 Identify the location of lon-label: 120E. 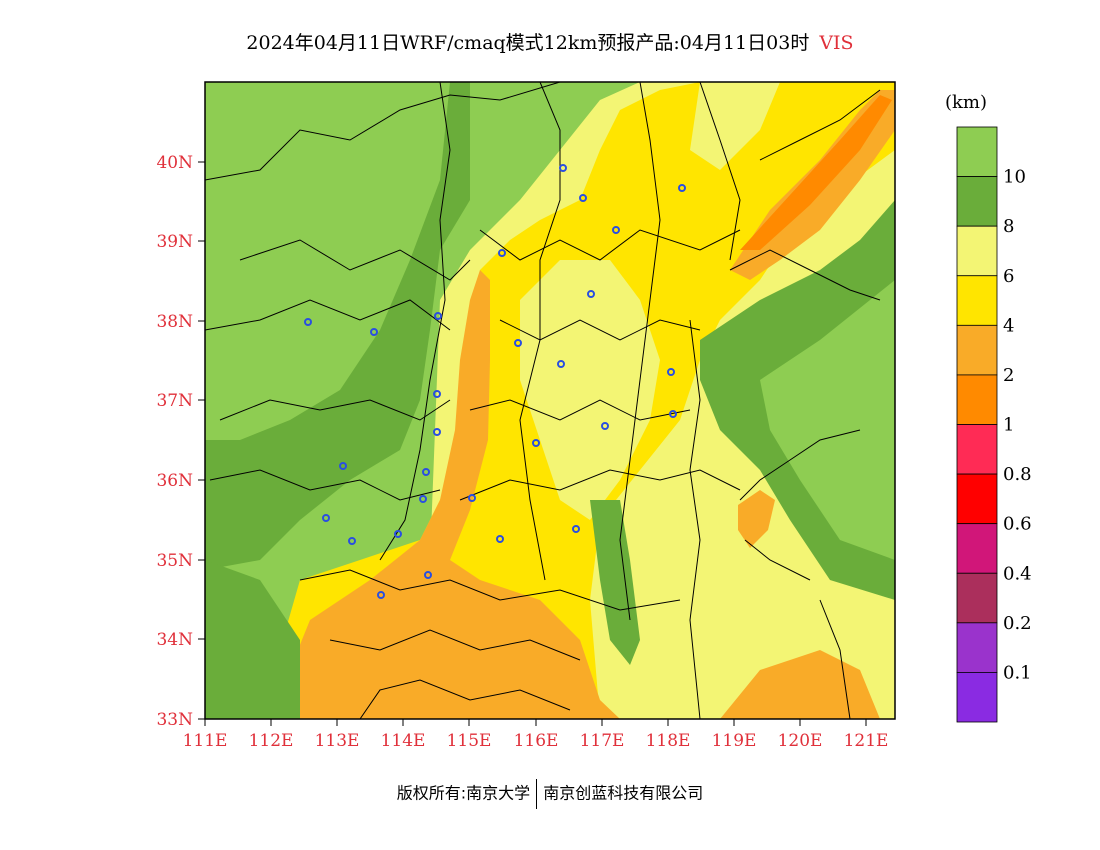
(800, 741).